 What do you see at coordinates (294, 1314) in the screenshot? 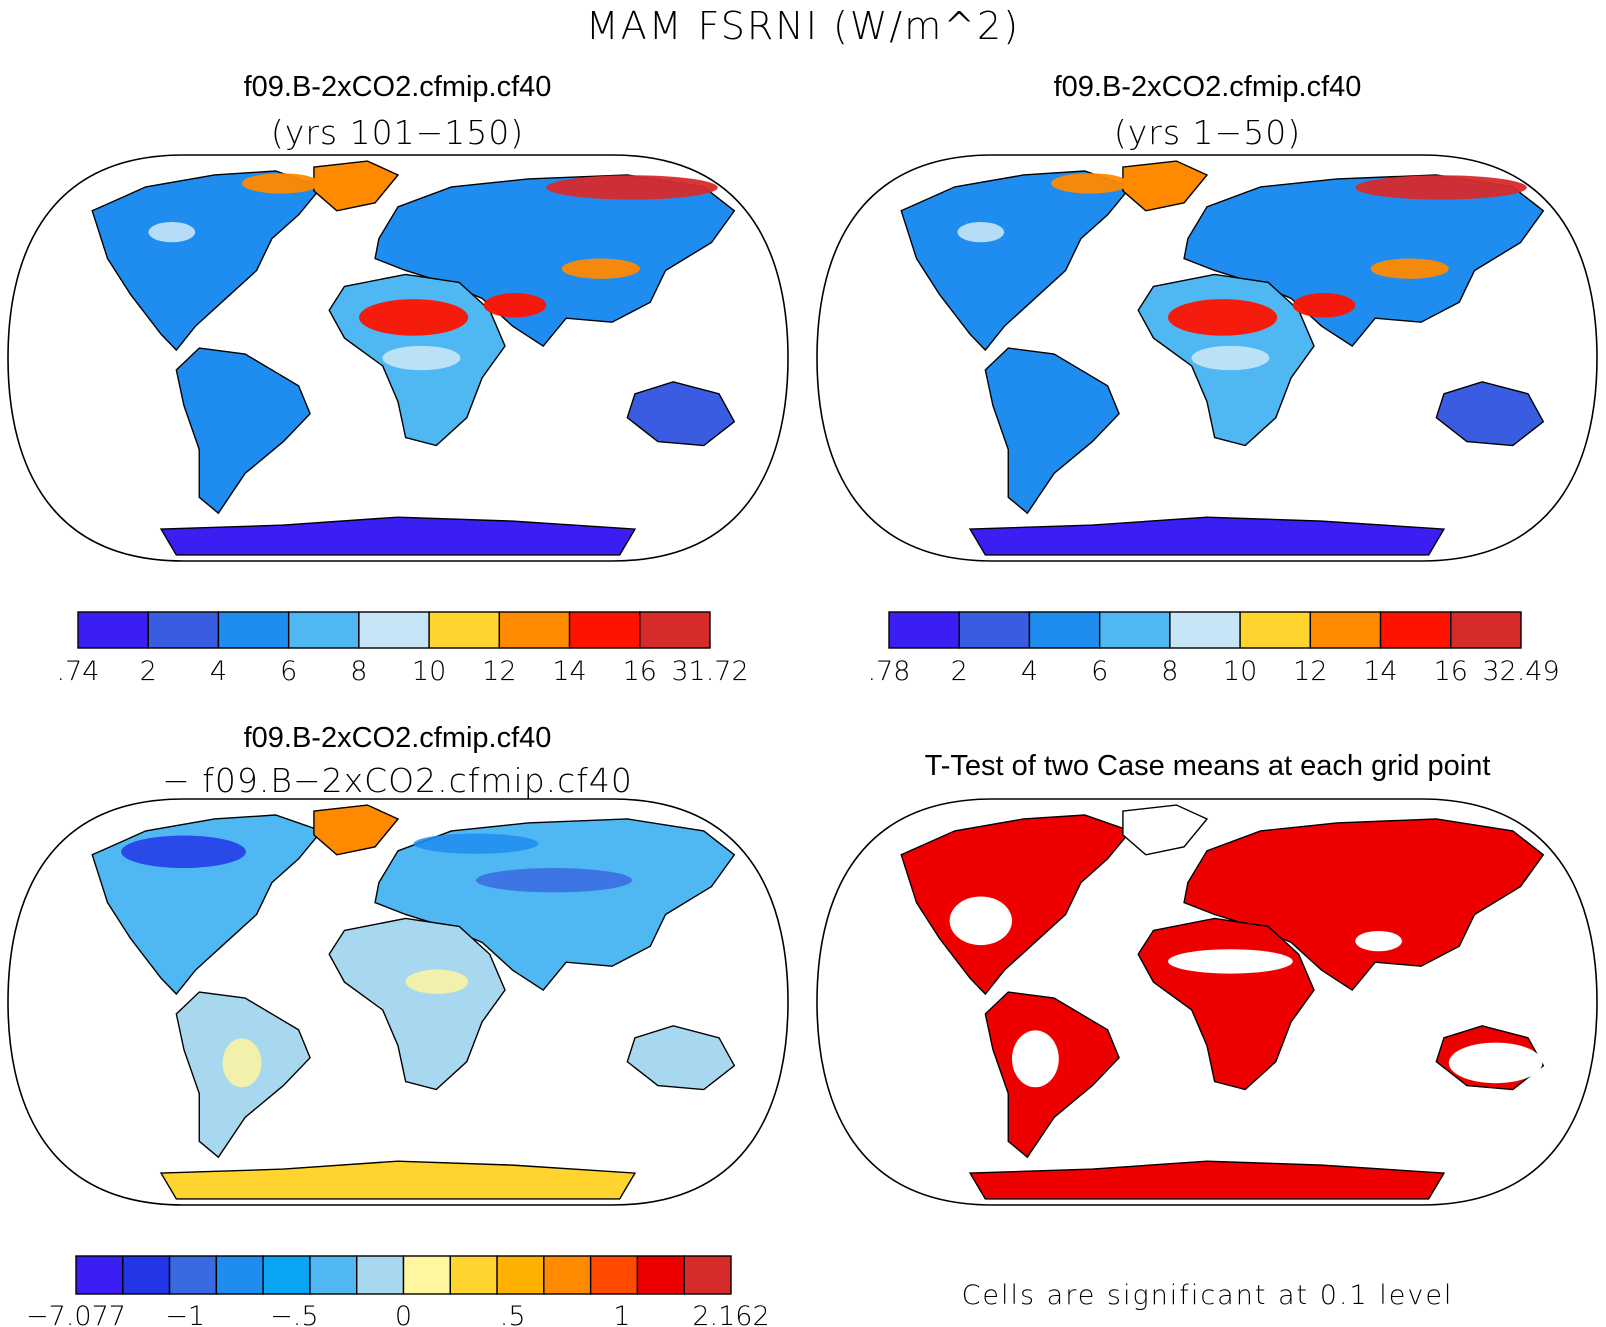
I see `colorbar-tick-label: −.5` at bounding box center [294, 1314].